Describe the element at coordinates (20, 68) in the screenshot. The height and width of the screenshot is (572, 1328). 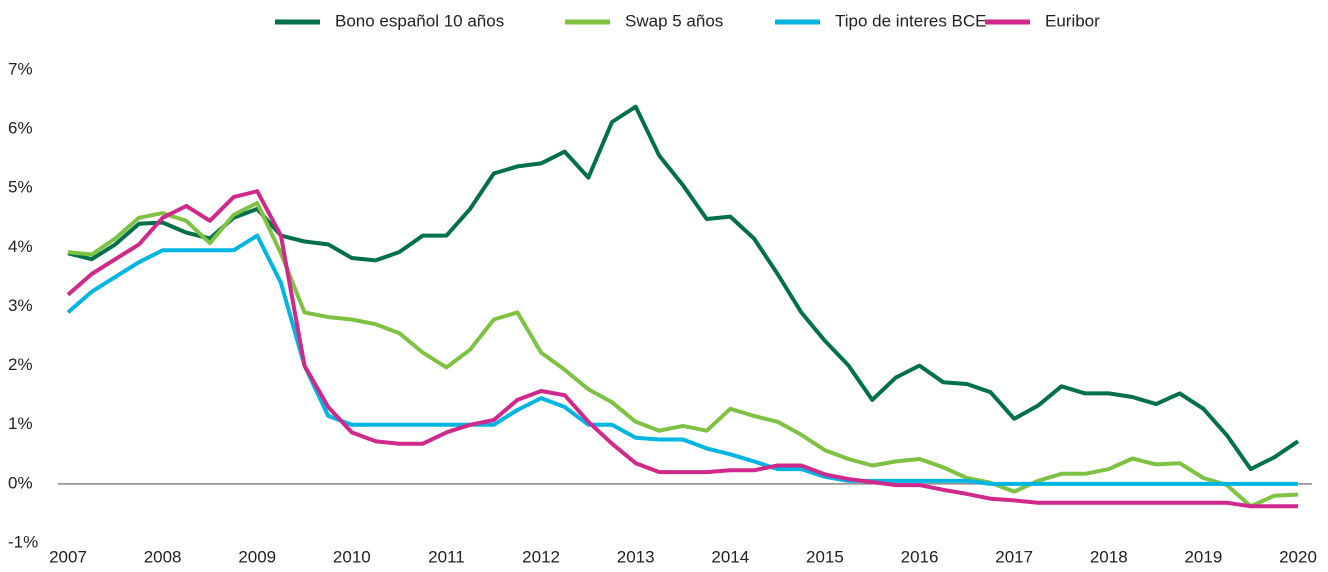
I see `y-tick-label: 7%` at that location.